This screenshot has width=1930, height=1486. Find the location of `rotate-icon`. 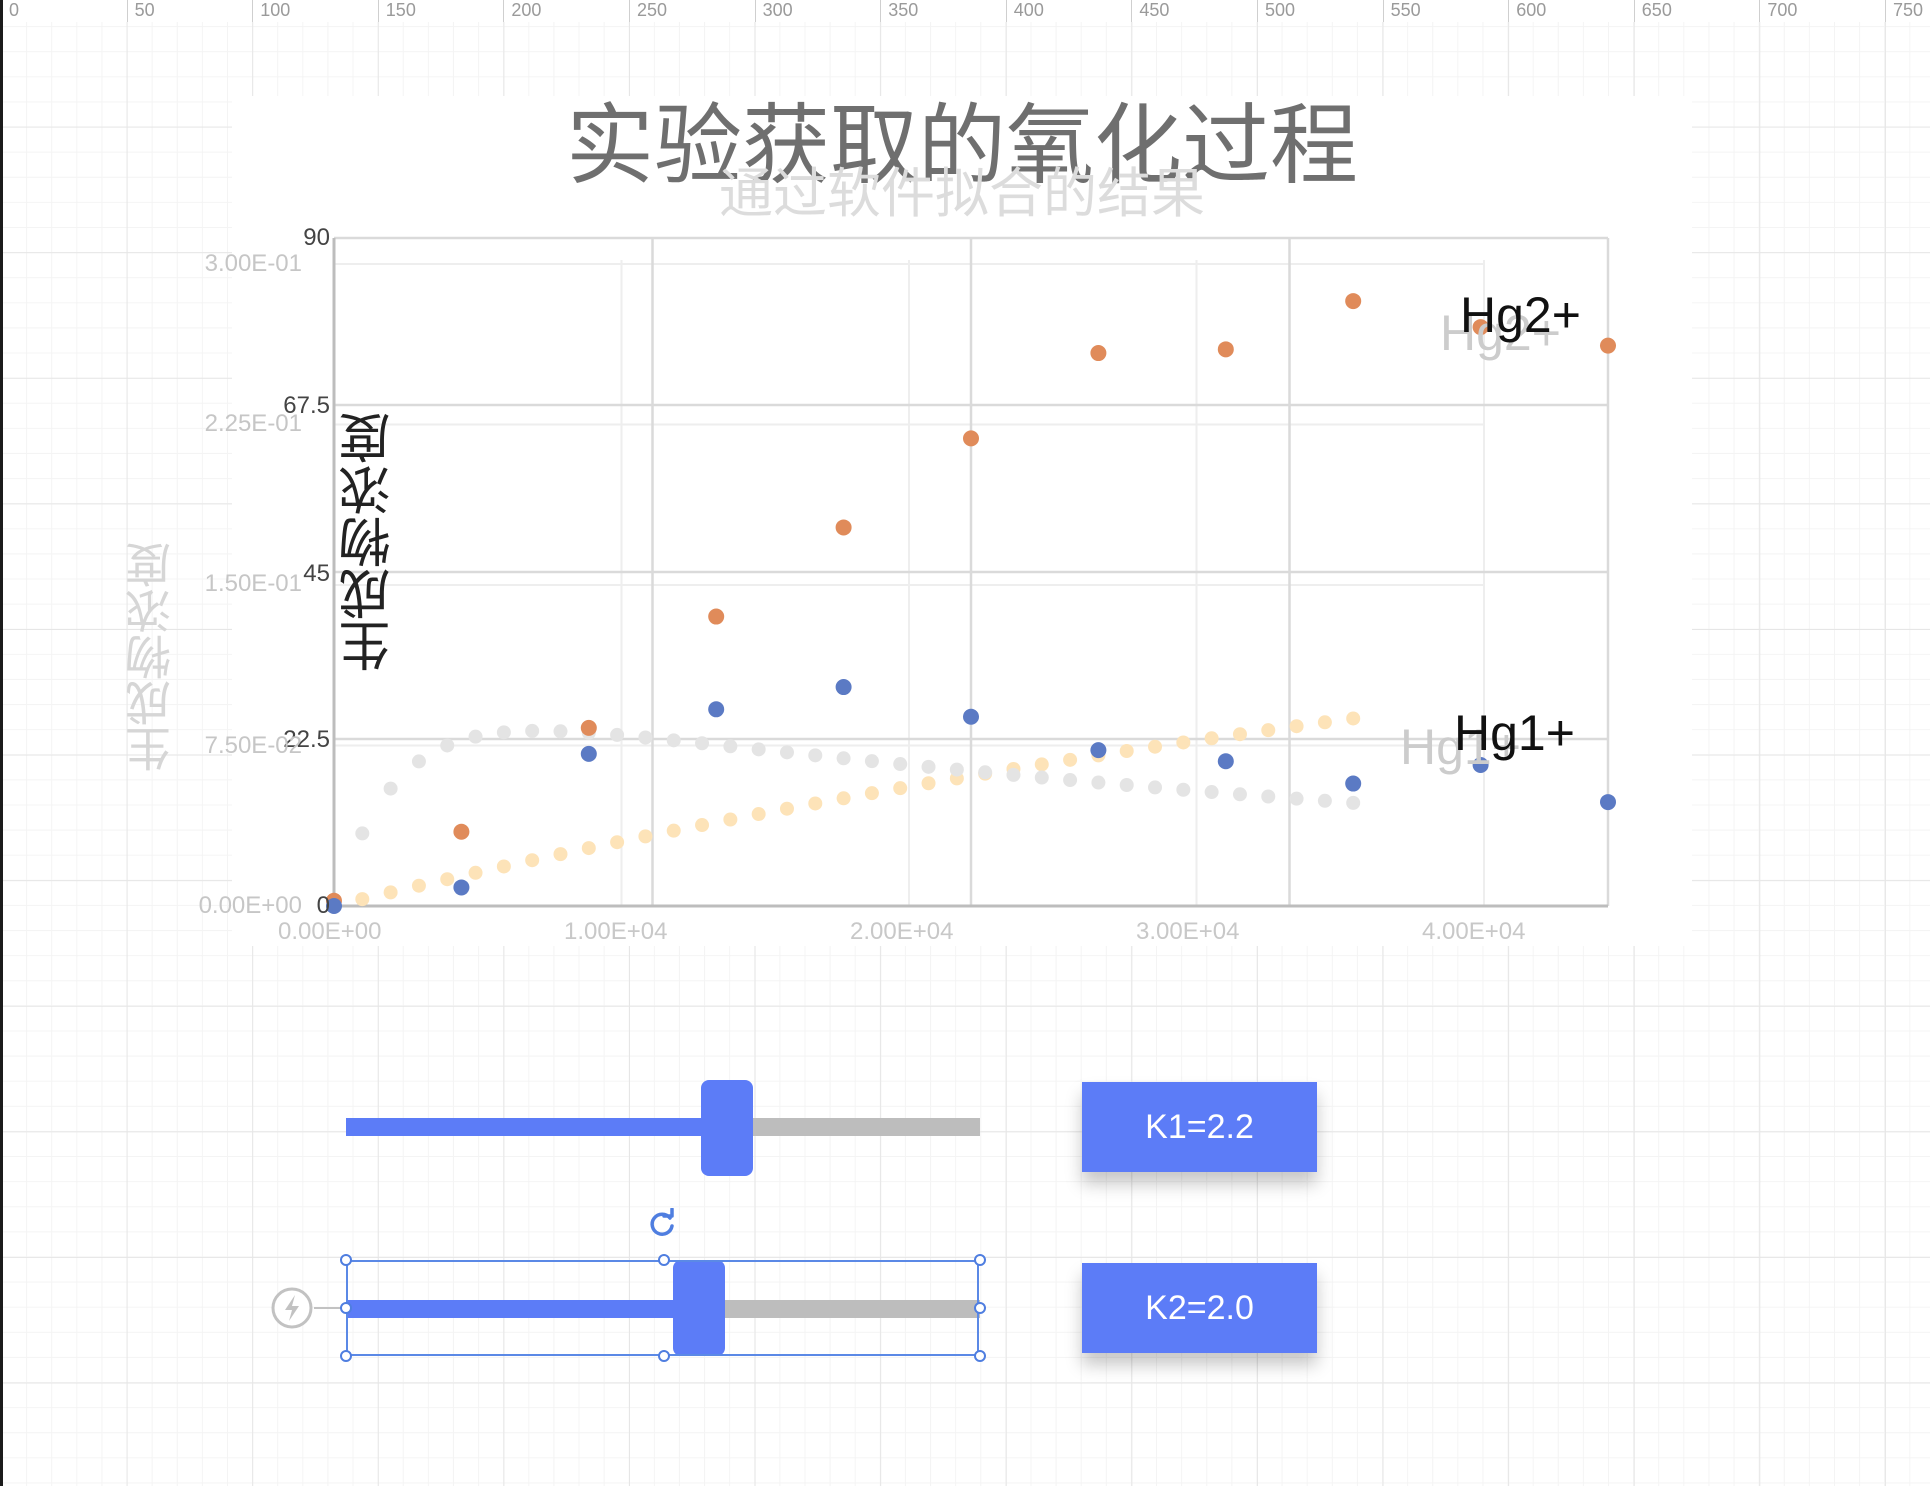

rotate-icon is located at coordinates (662, 1223).